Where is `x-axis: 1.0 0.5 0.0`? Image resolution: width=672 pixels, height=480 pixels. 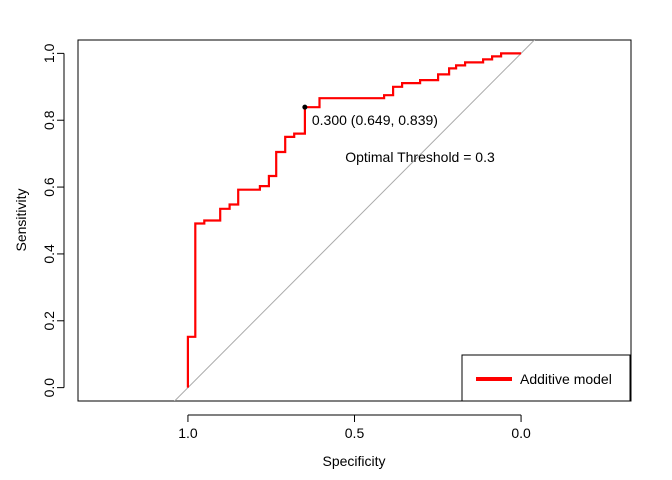 x-axis: 1.0 0.5 0.0 is located at coordinates (354, 427).